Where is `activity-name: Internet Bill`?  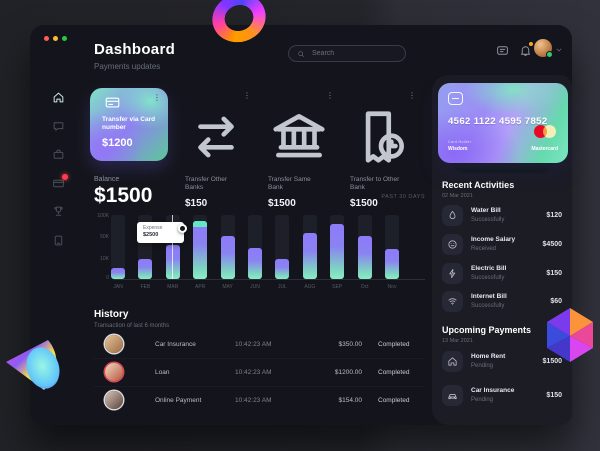
activity-name: Internet Bill is located at coordinates (489, 296).